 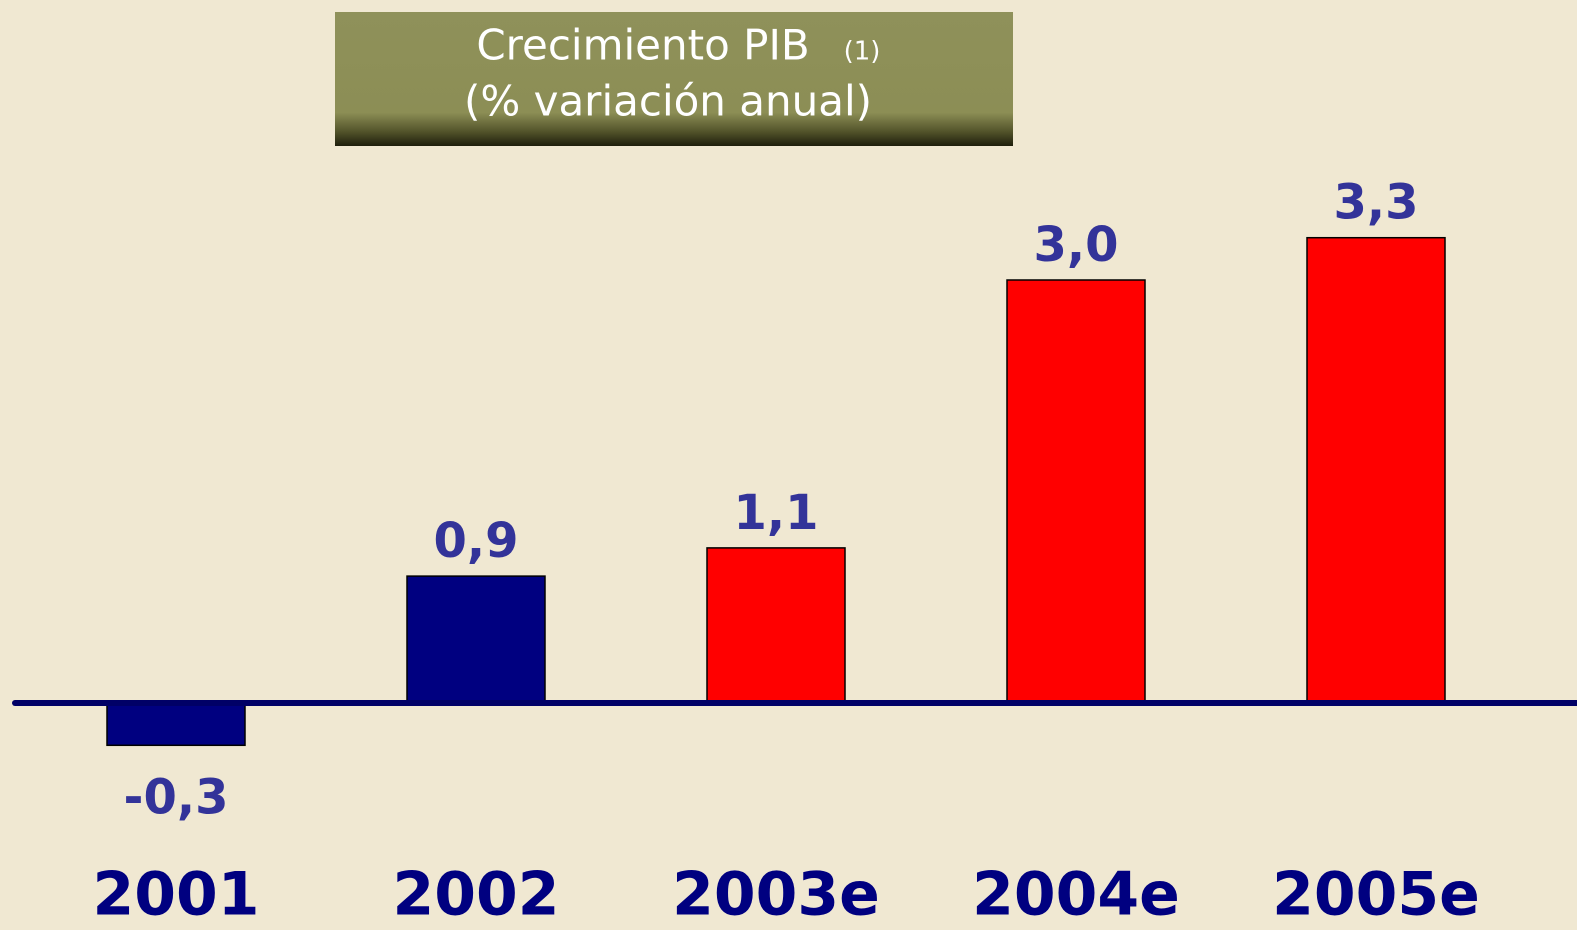 I want to click on value-label: 3,0, so click(x=1075, y=245).